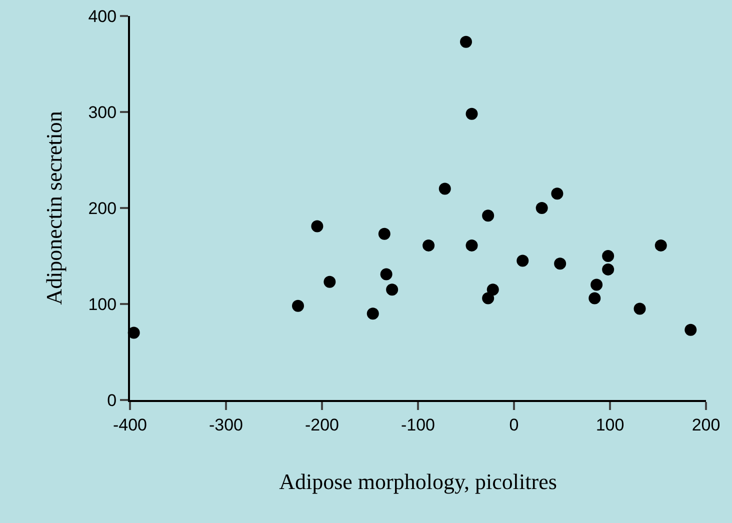 The height and width of the screenshot is (523, 732). Describe the element at coordinates (130, 424) in the screenshot. I see `x-tick-label: -400` at that location.